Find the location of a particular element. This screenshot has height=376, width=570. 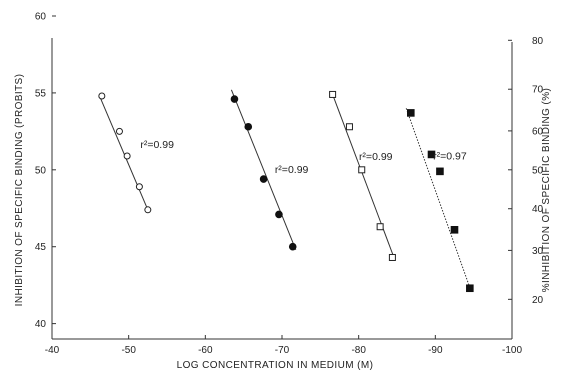

r2-label-series-2: r²=0.99 is located at coordinates (376, 157).